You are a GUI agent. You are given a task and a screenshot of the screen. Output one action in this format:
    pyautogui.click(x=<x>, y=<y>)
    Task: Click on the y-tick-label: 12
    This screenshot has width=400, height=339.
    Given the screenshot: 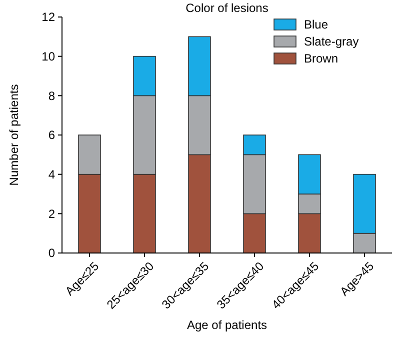 What is the action you would take?
    pyautogui.click(x=49, y=17)
    